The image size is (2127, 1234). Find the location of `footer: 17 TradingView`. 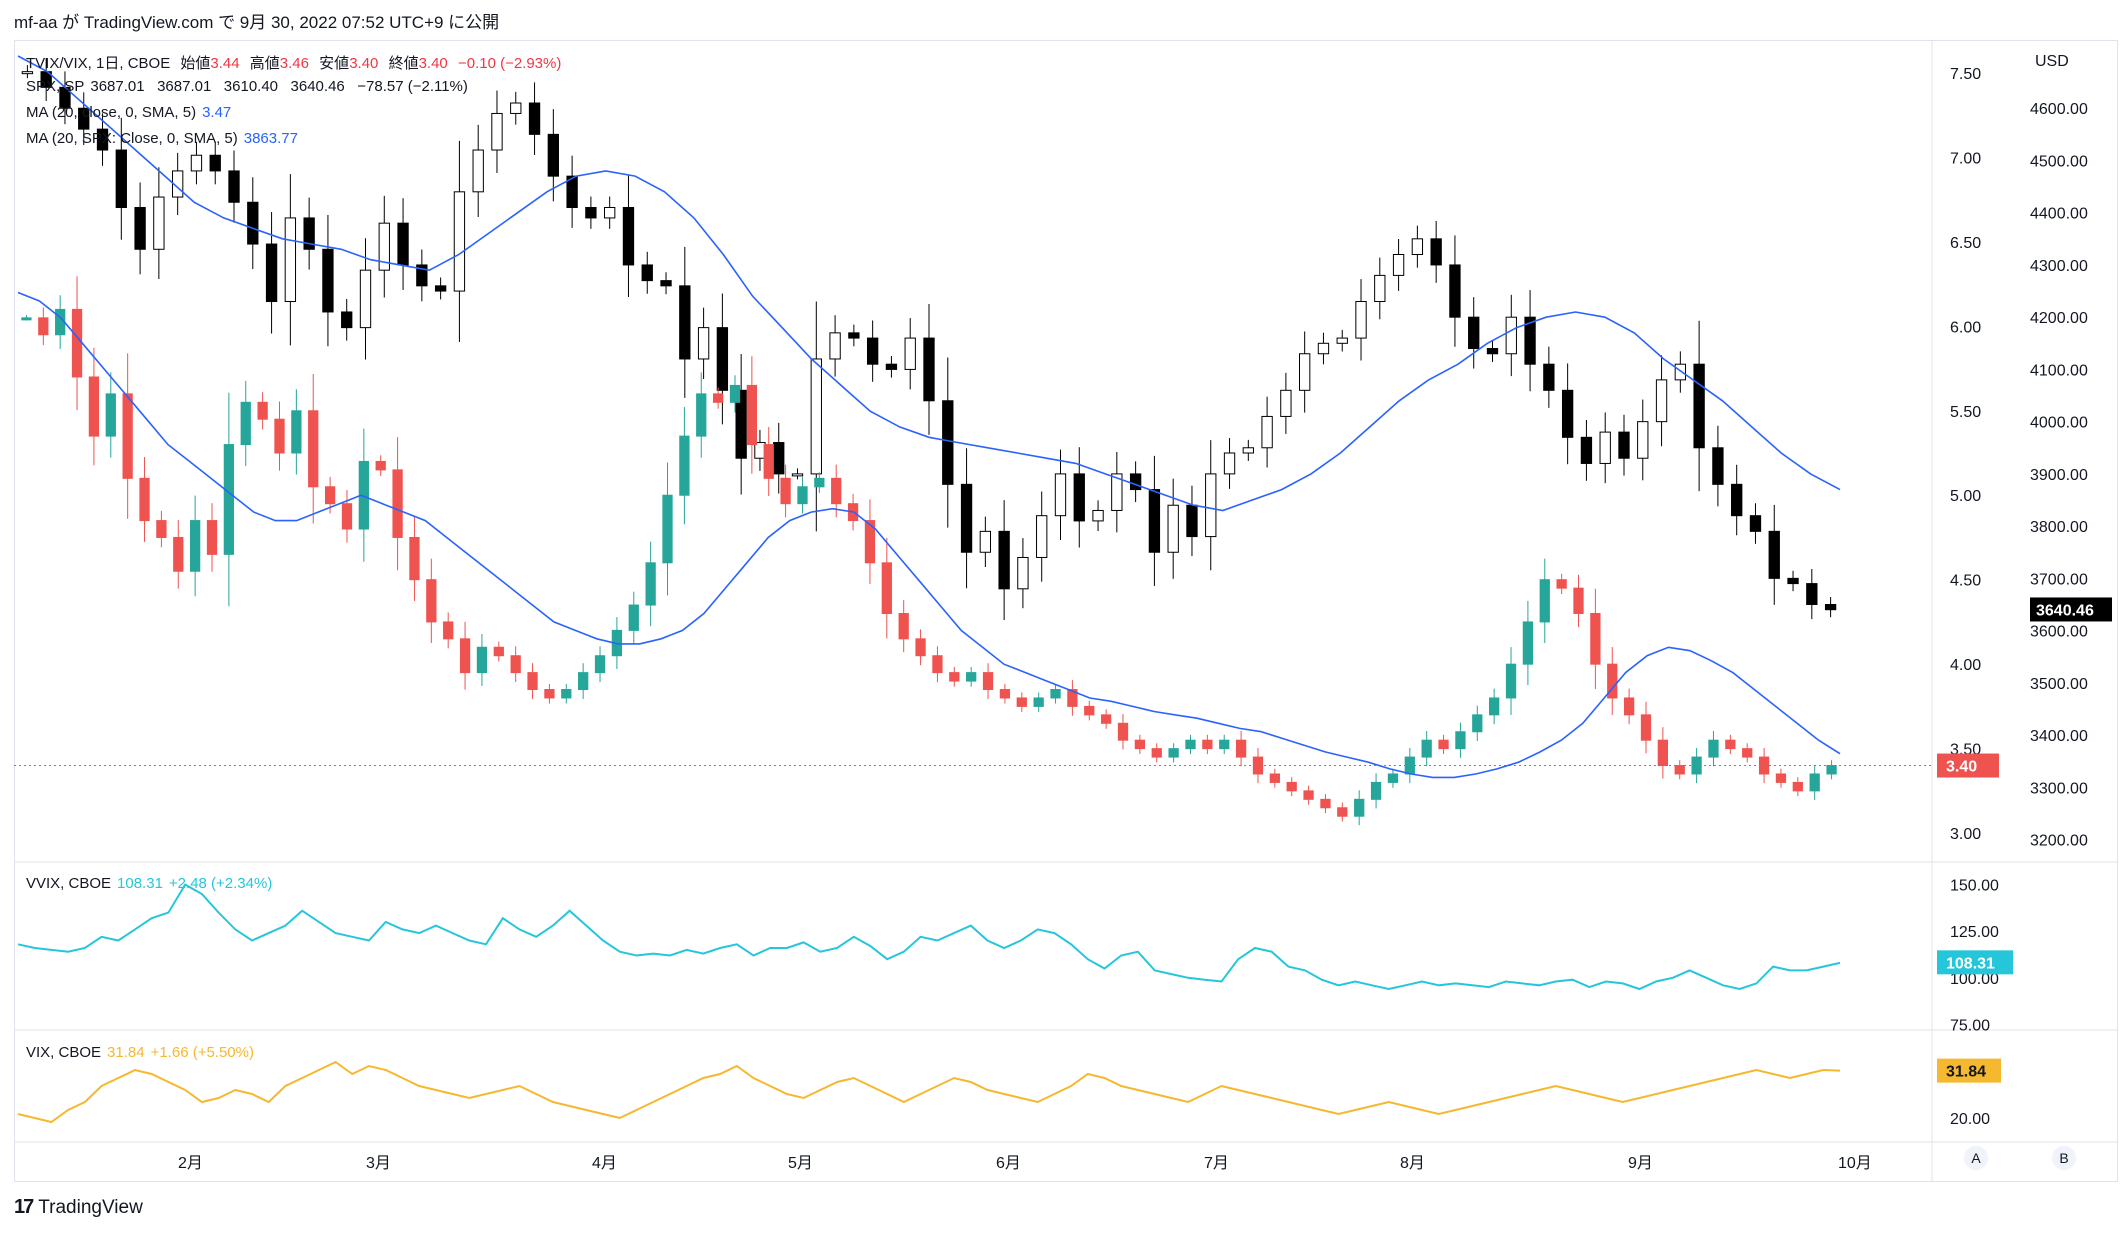

footer: 17 TradingView is located at coordinates (78, 1207).